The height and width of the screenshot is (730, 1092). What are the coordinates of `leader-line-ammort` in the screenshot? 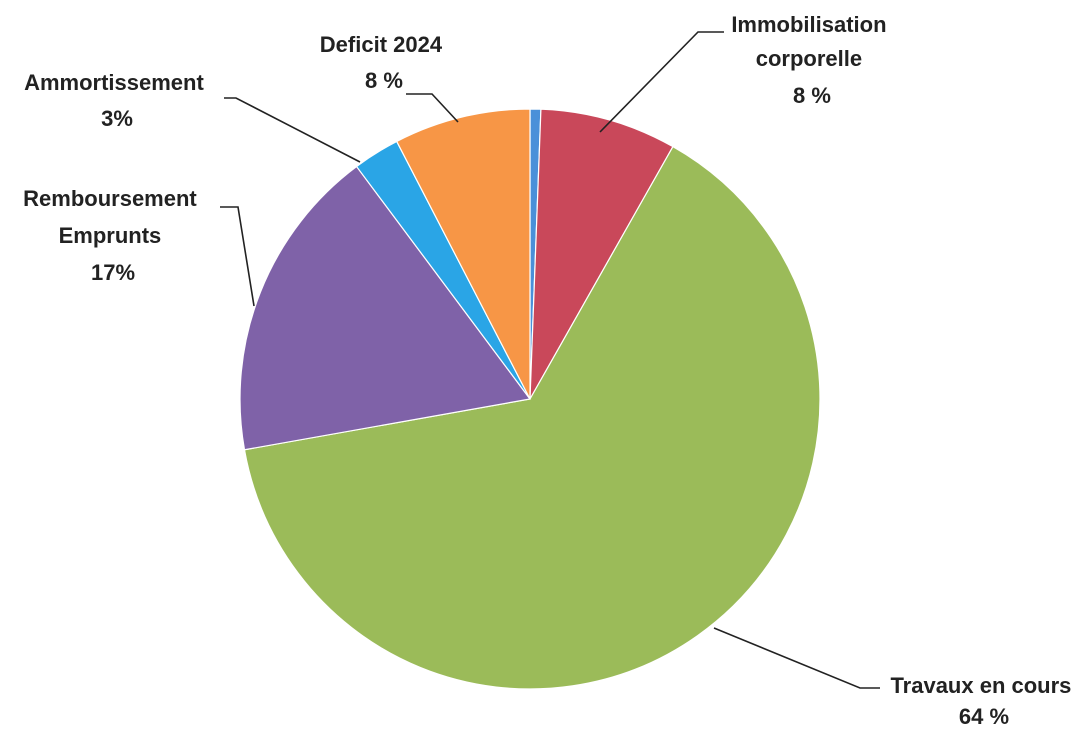 It's located at (292, 130).